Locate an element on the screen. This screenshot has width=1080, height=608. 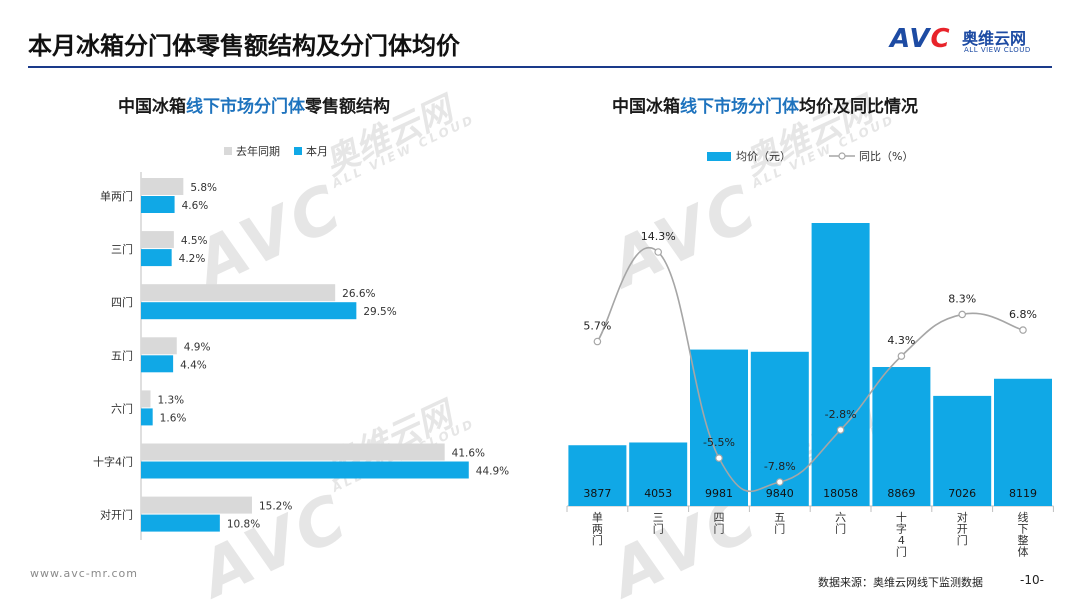
right-chart-title: 中国冰箱线下市场分门体均价及同比情况 is located at coordinates (765, 104).